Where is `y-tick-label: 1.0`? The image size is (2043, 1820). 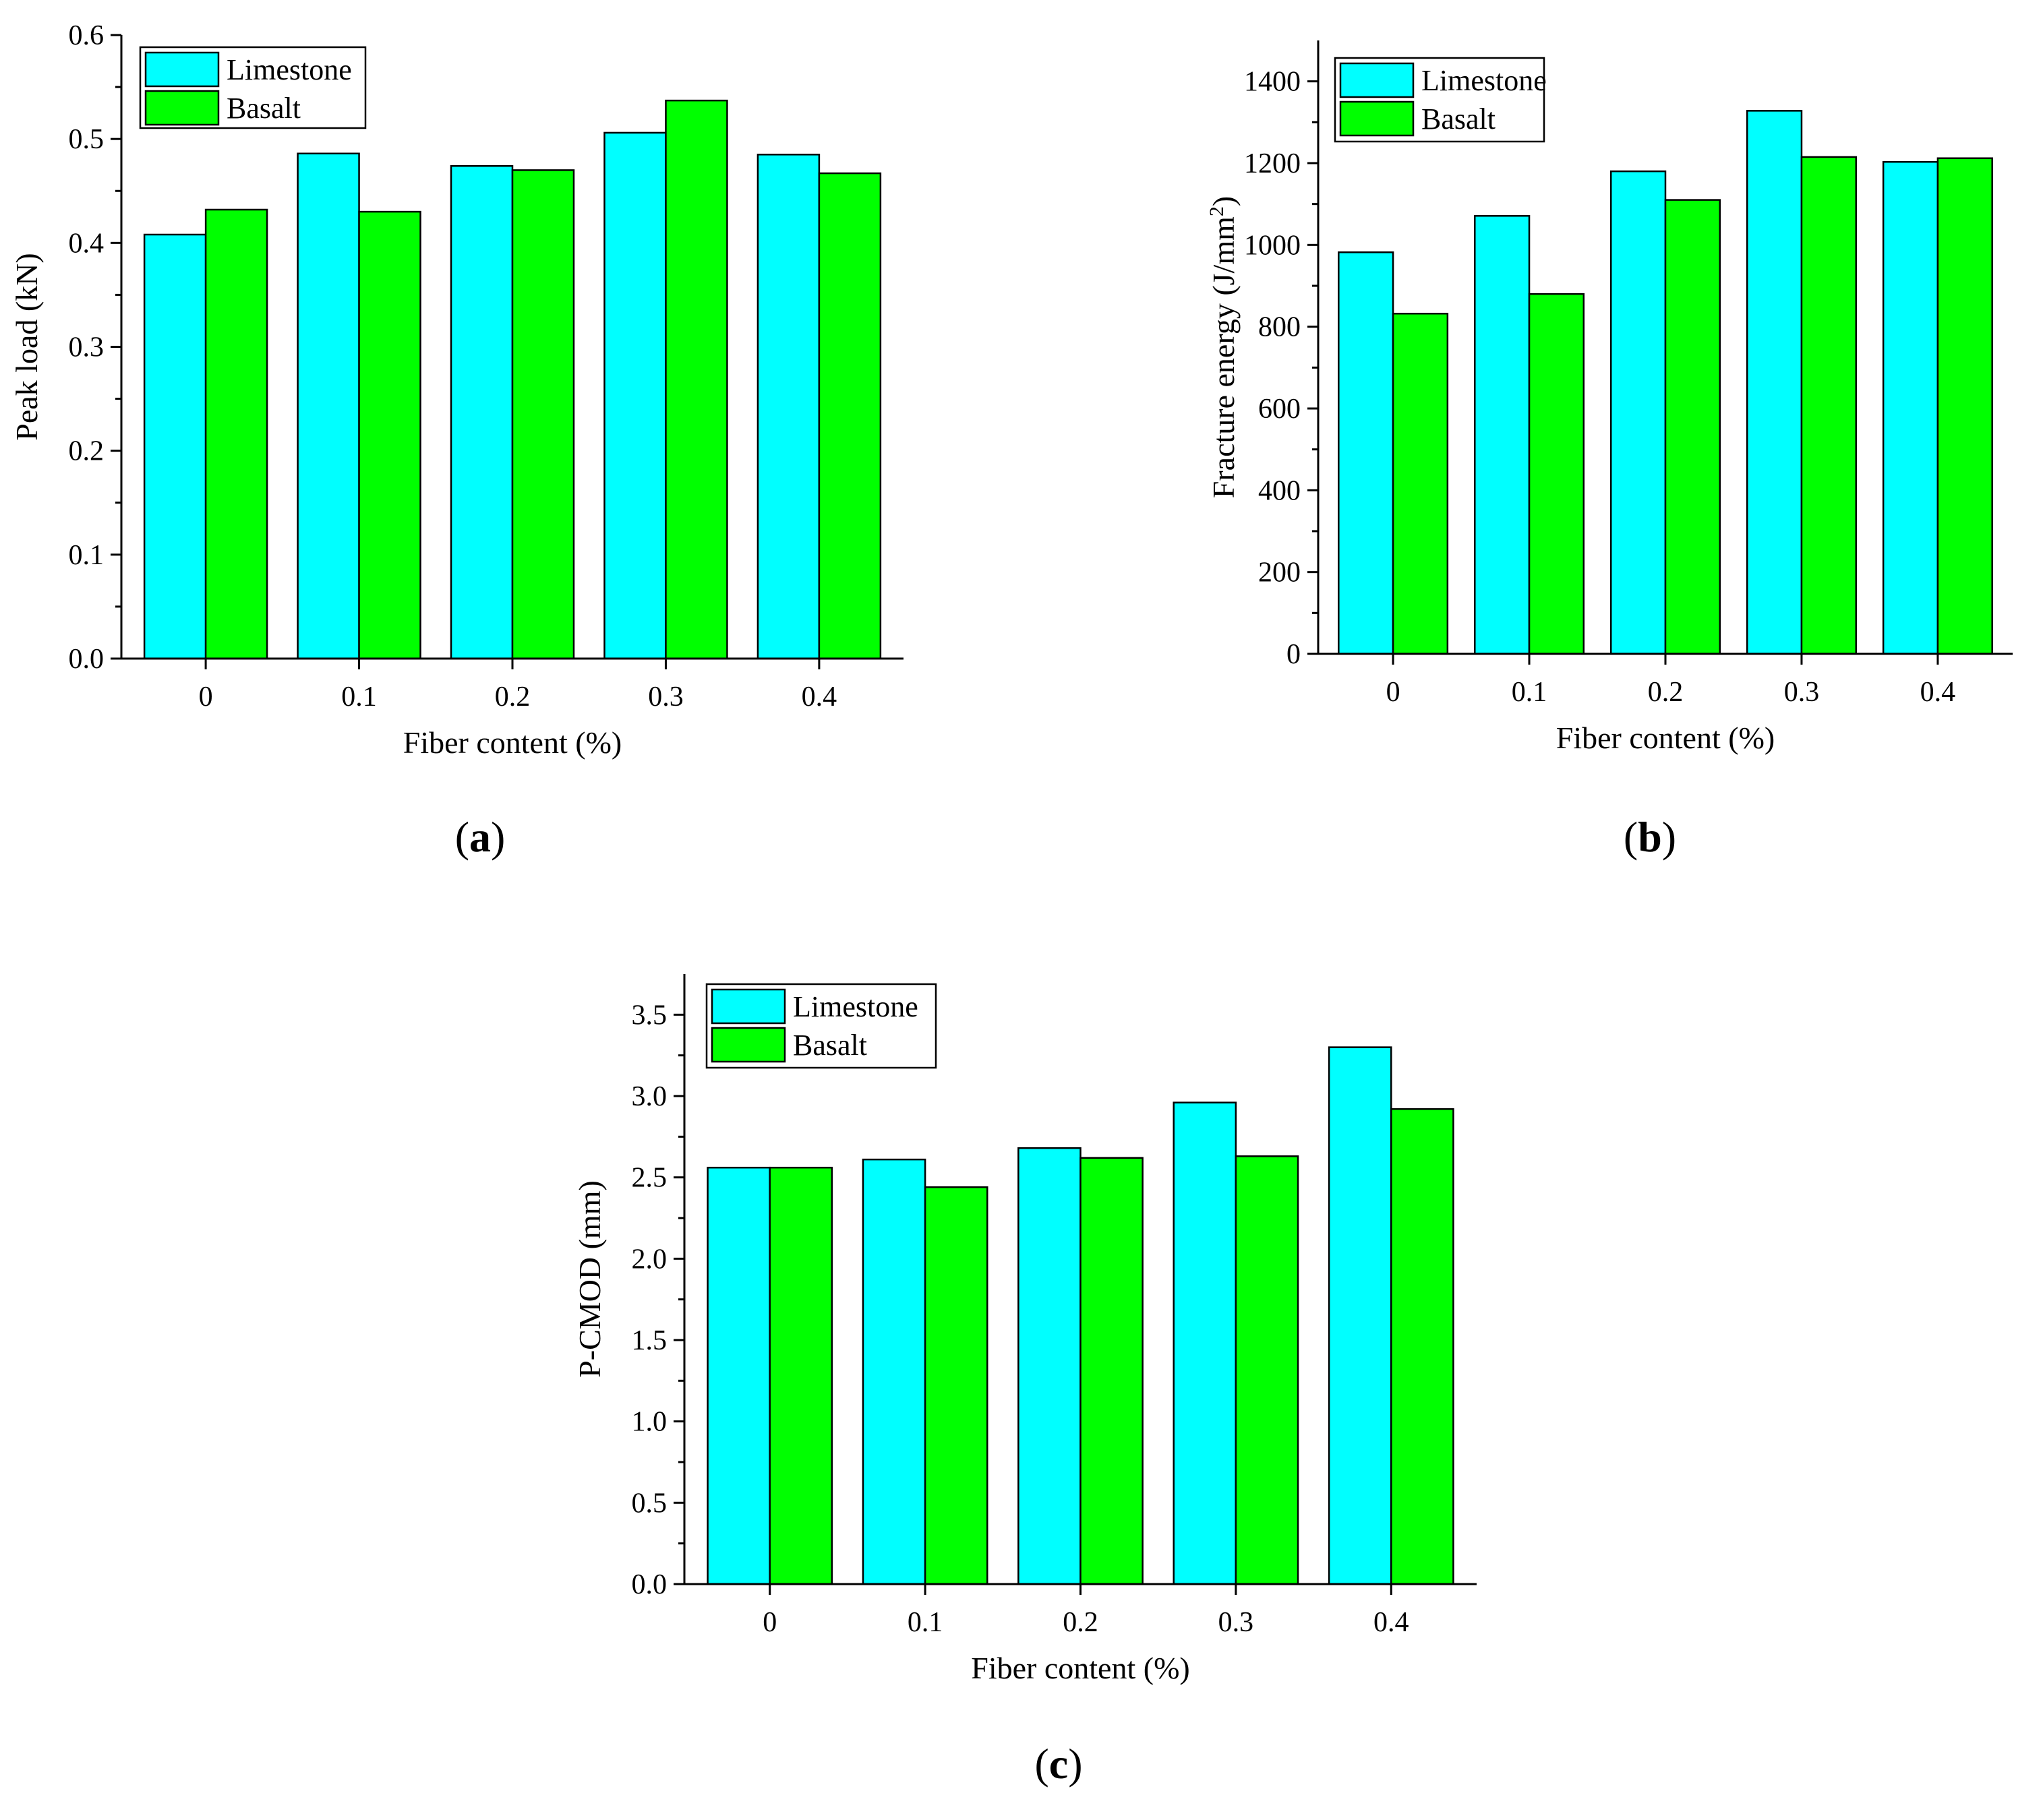 y-tick-label: 1.0 is located at coordinates (650, 1422).